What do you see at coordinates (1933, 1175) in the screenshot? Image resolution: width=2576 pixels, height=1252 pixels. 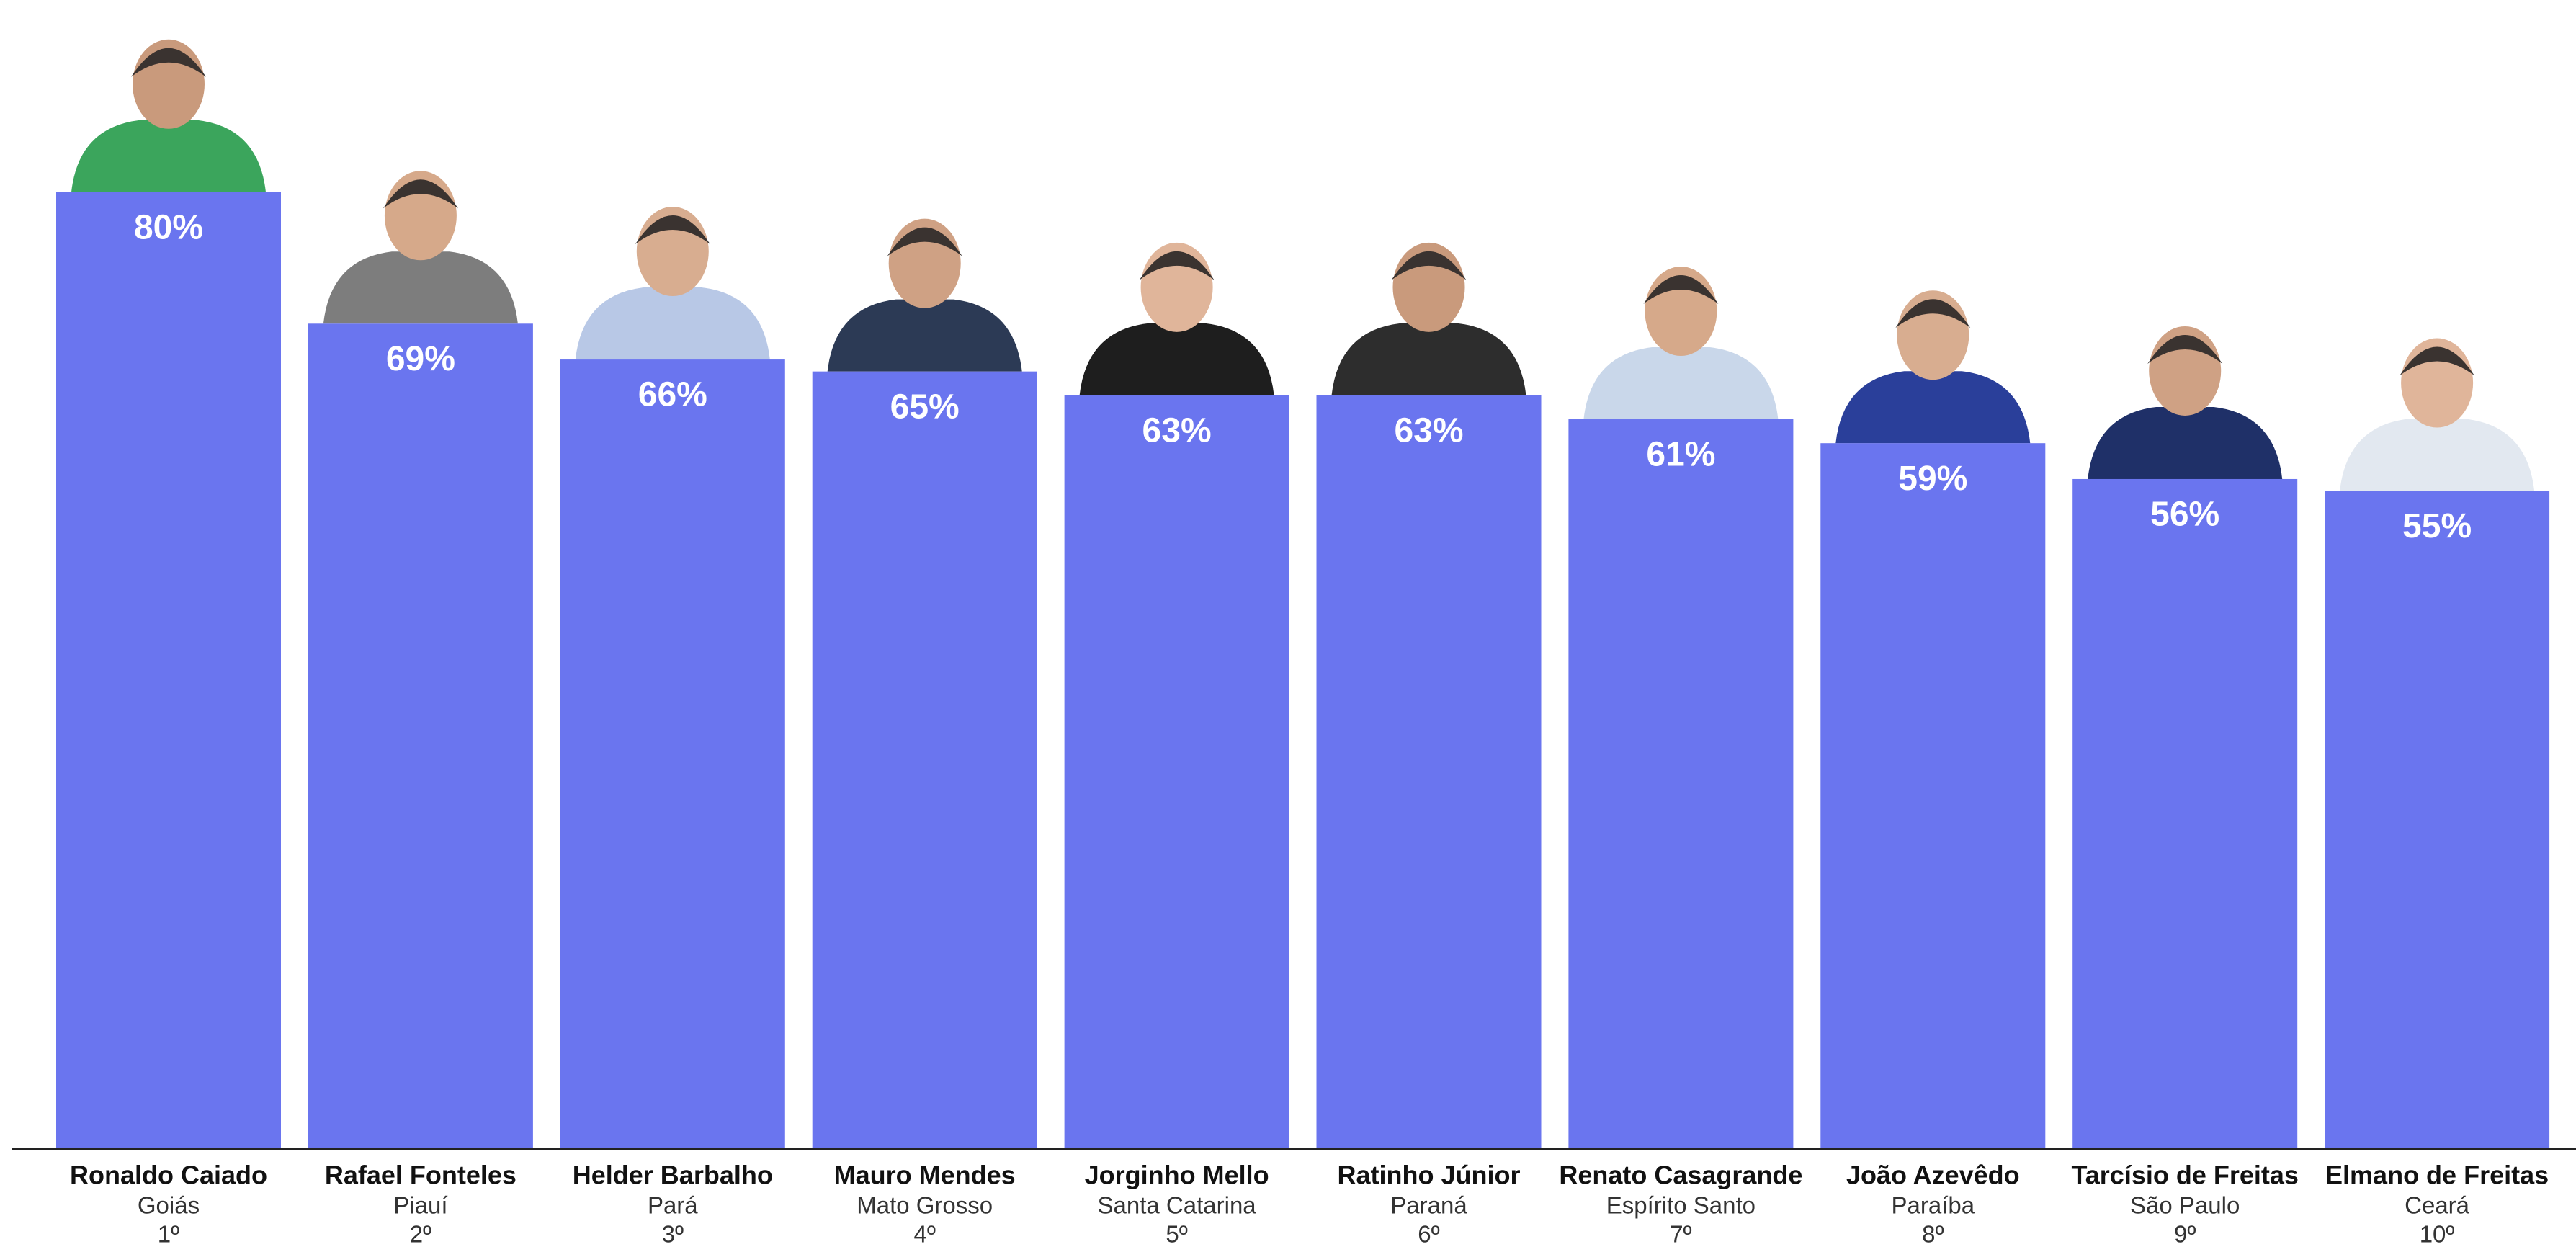 I see `candidate-name: João Azevêdo` at bounding box center [1933, 1175].